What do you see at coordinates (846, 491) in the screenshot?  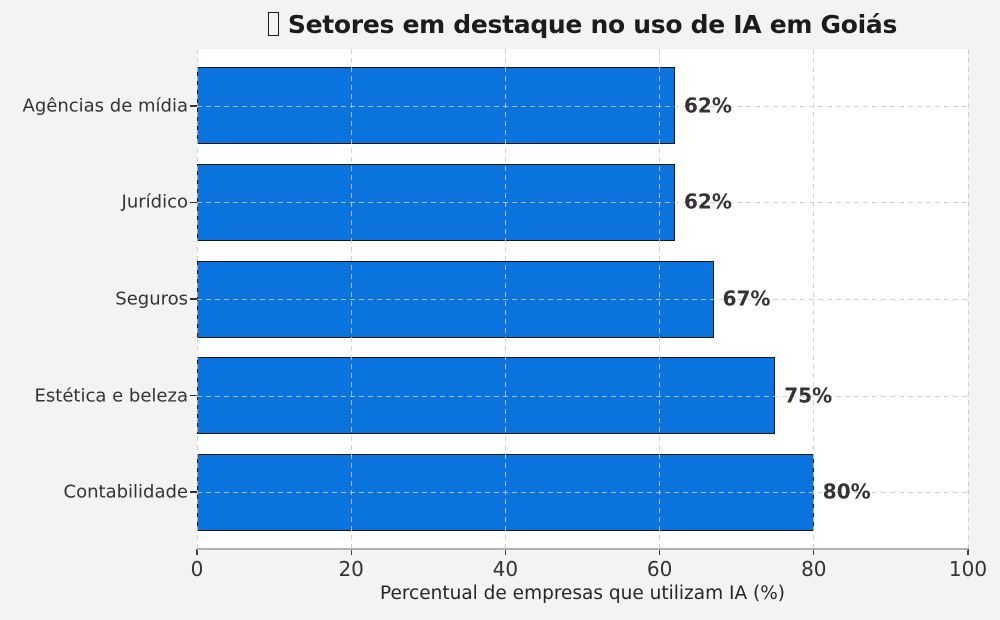 I see `bar-value-label: 80%` at bounding box center [846, 491].